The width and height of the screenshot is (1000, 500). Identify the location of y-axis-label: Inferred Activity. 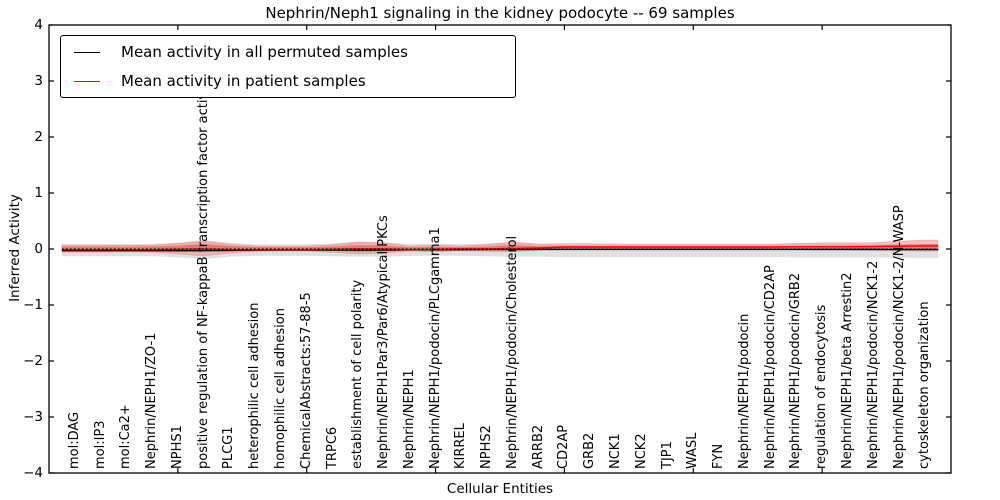
(15, 248).